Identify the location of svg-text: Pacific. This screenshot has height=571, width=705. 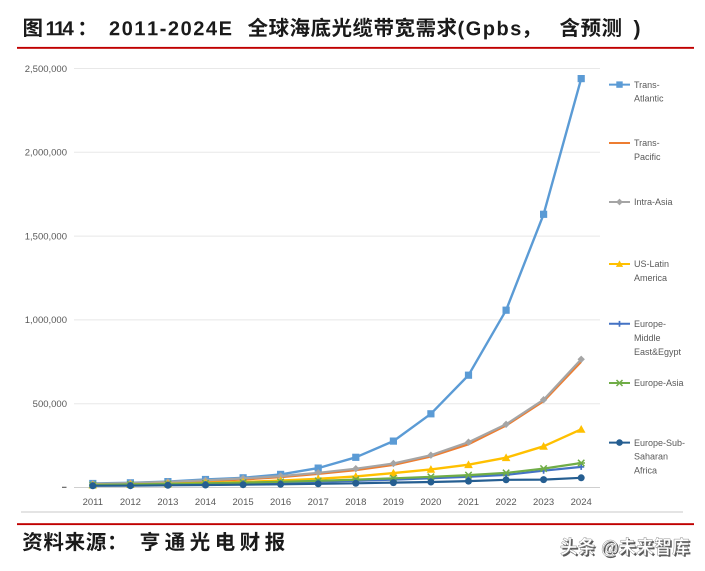
(647, 157).